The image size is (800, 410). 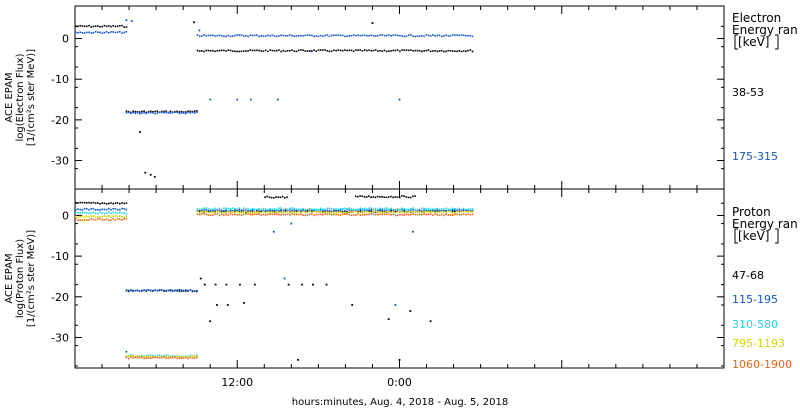 What do you see at coordinates (748, 92) in the screenshot?
I see `legend-entry: 38-53` at bounding box center [748, 92].